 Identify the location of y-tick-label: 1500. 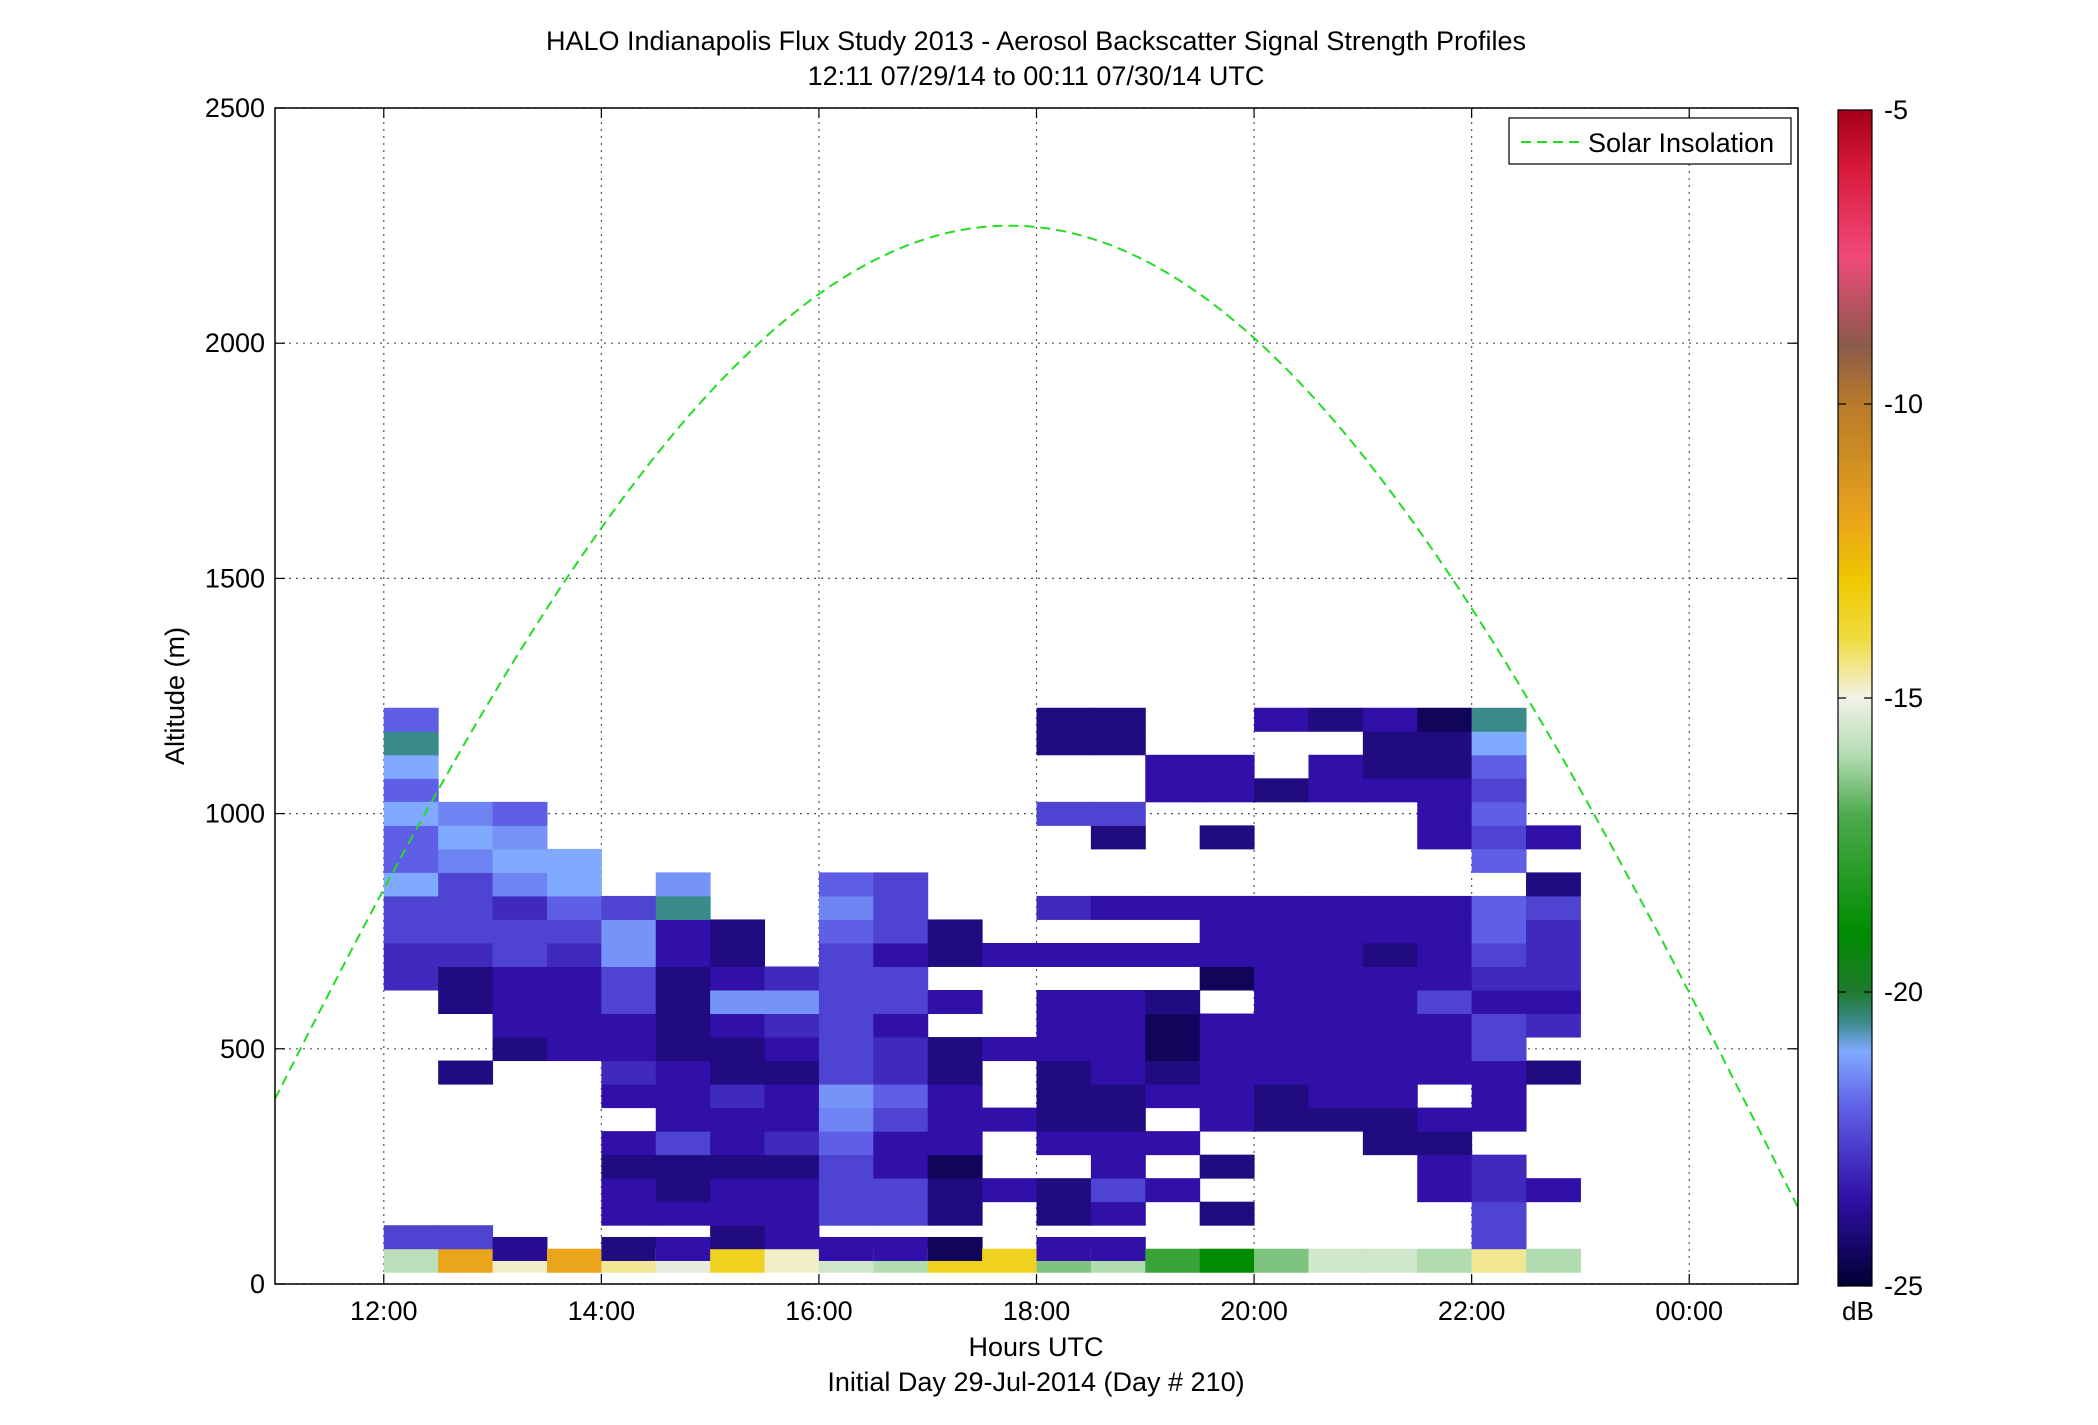
(235, 578).